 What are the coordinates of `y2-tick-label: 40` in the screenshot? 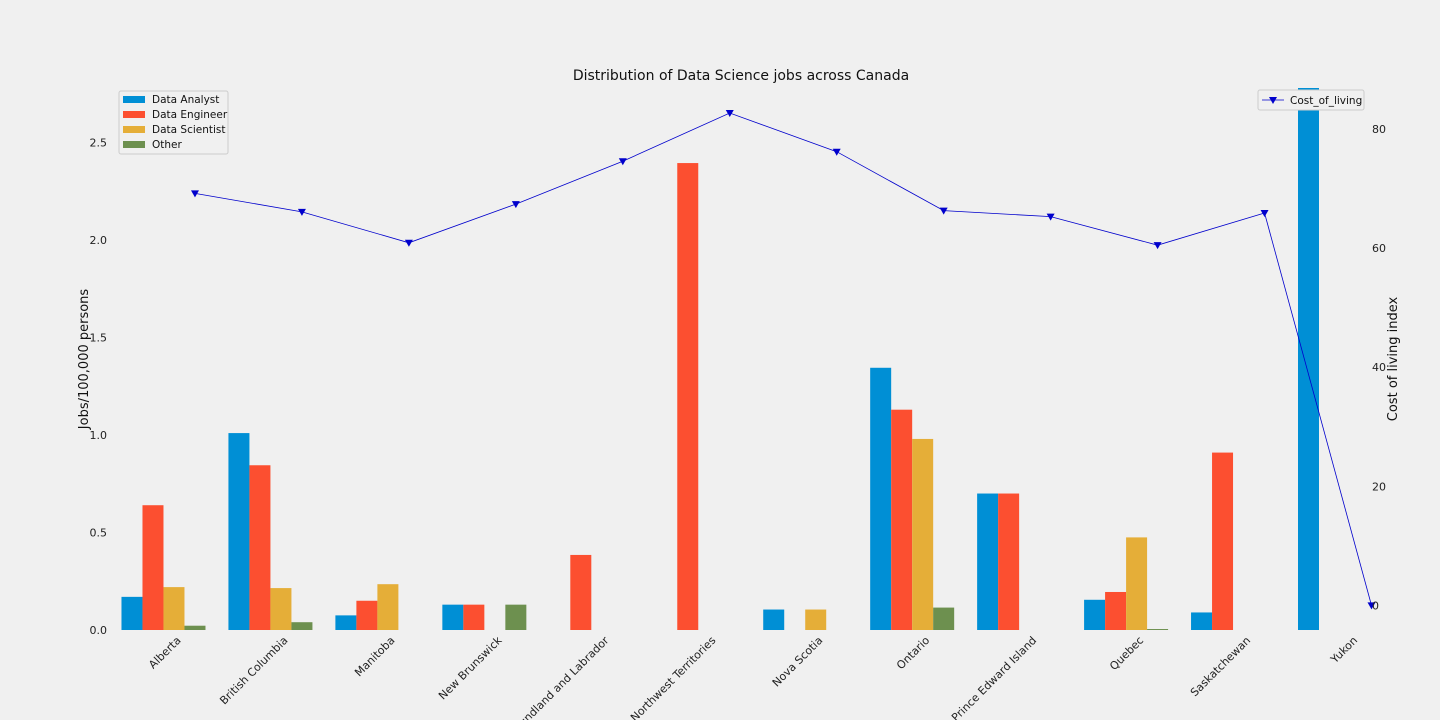 It's located at (1379, 367).